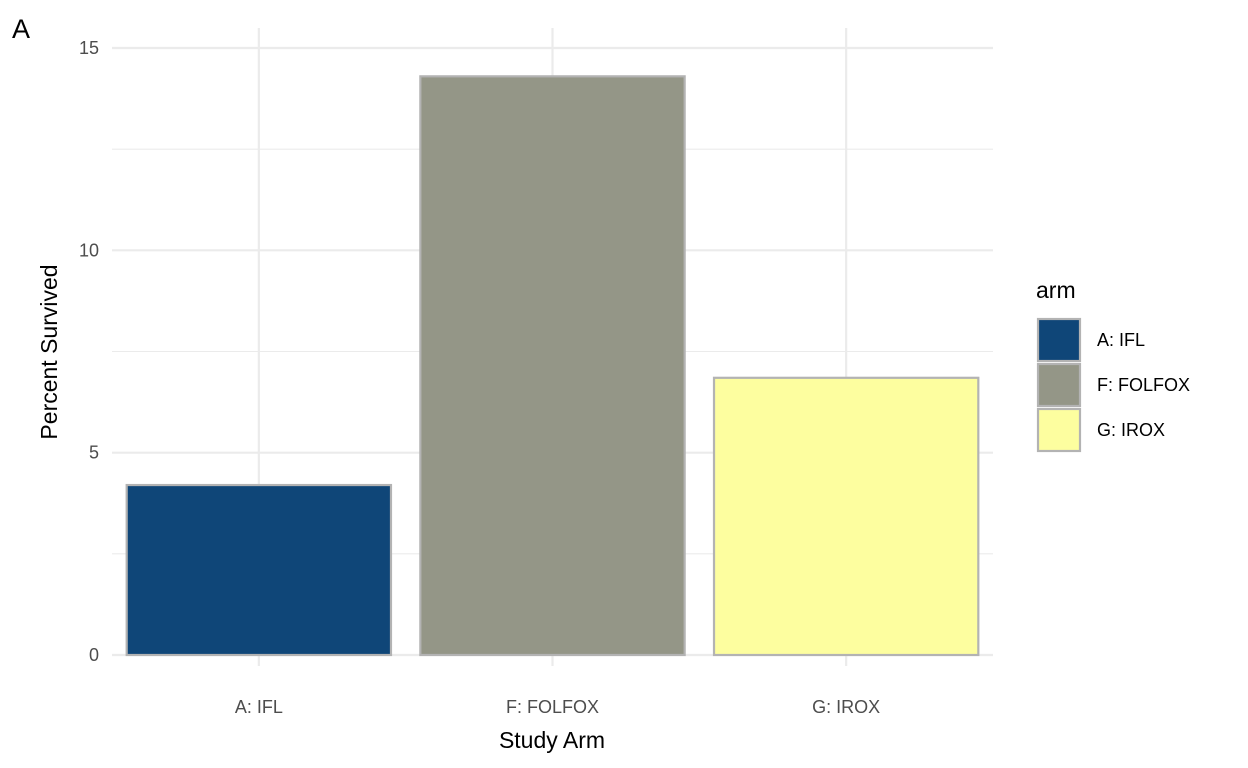 Image resolution: width=1248 pixels, height=768 pixels. I want to click on y-tick-label: 10, so click(89, 250).